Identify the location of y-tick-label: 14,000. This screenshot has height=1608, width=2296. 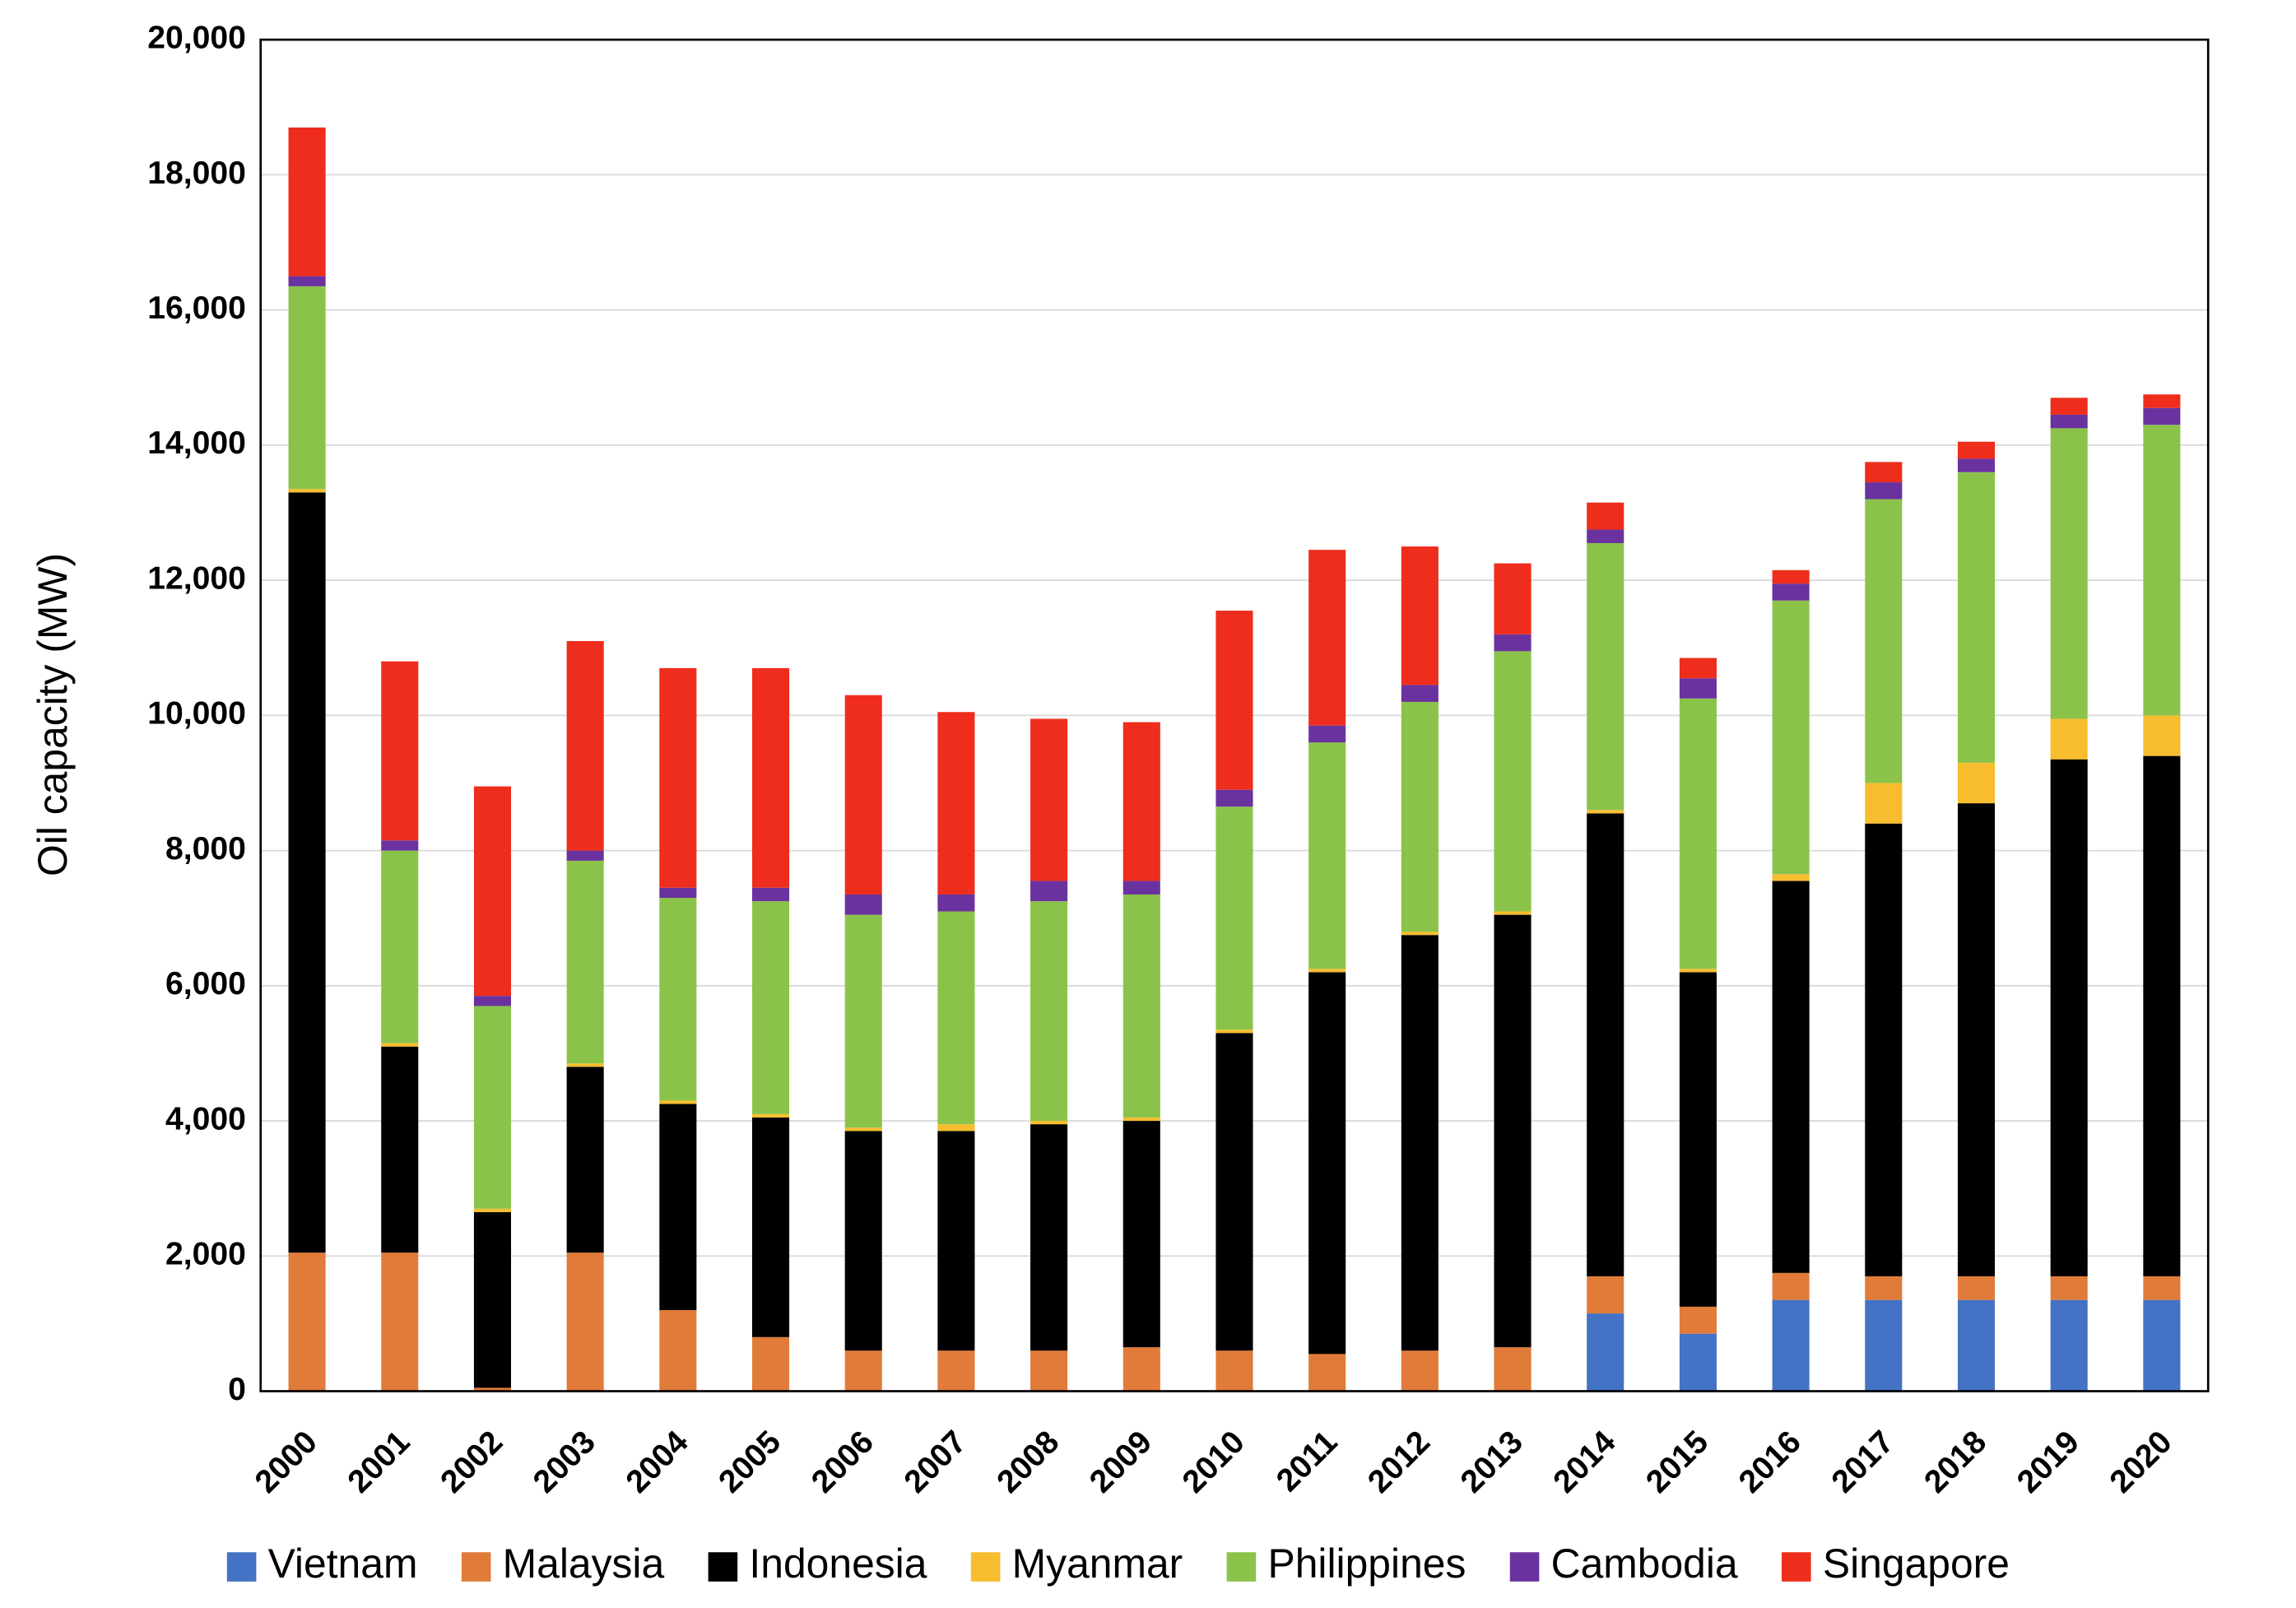
(196, 443).